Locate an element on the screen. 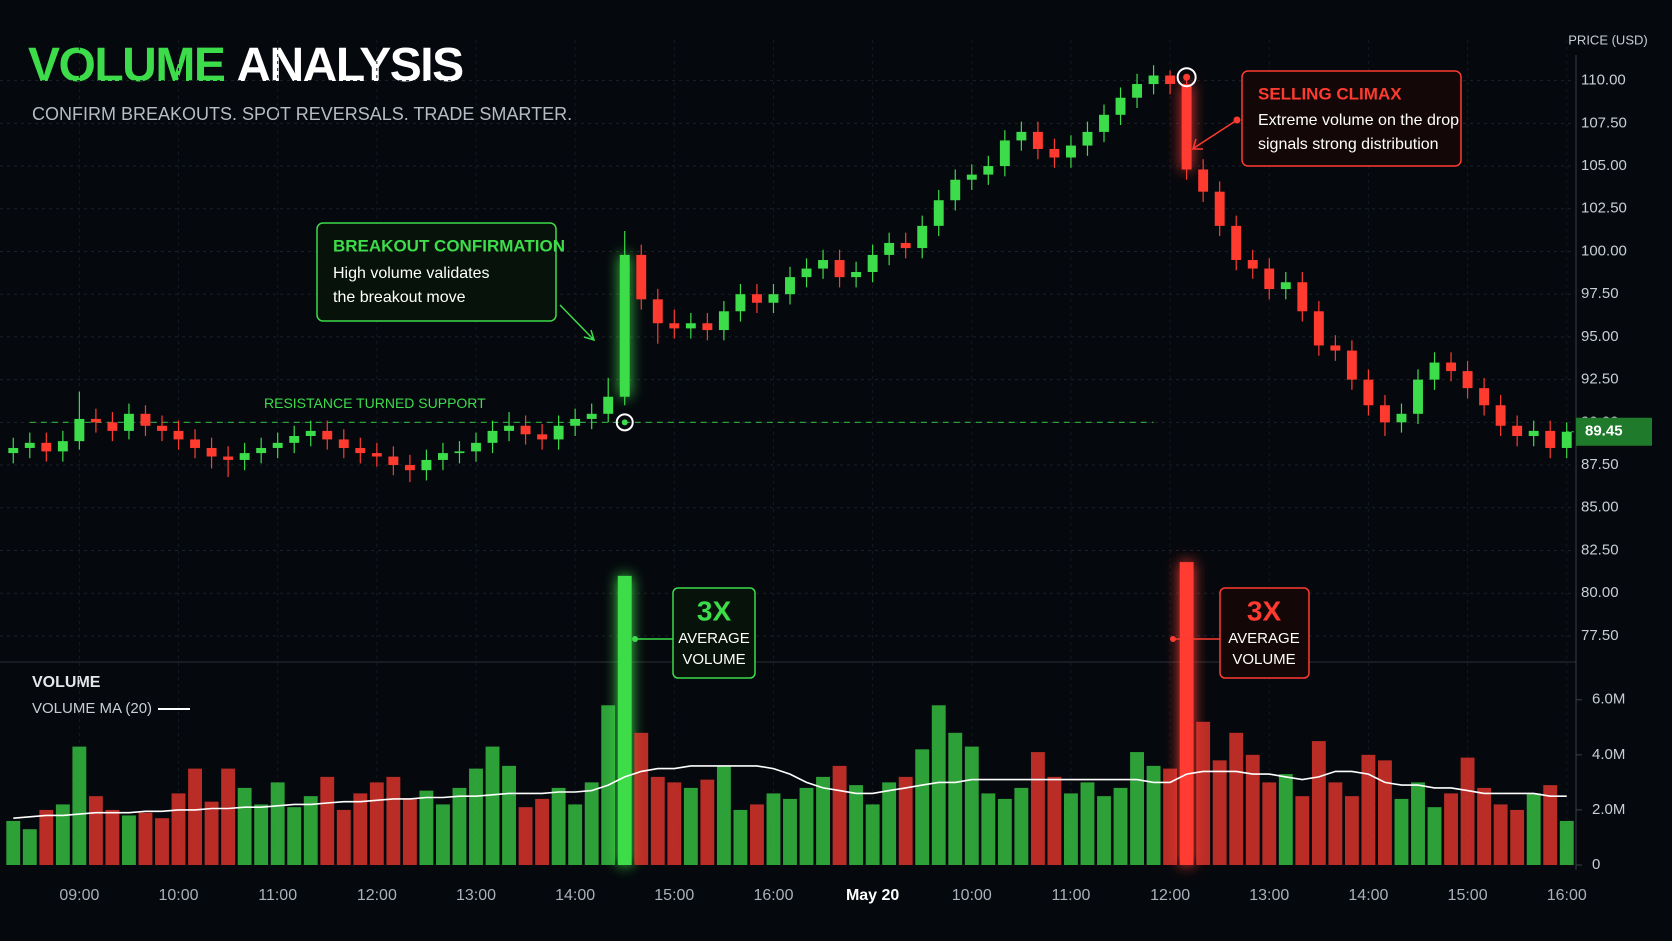 The image size is (1672, 941). breakout-multiple-line: AVERAGE is located at coordinates (713, 638).